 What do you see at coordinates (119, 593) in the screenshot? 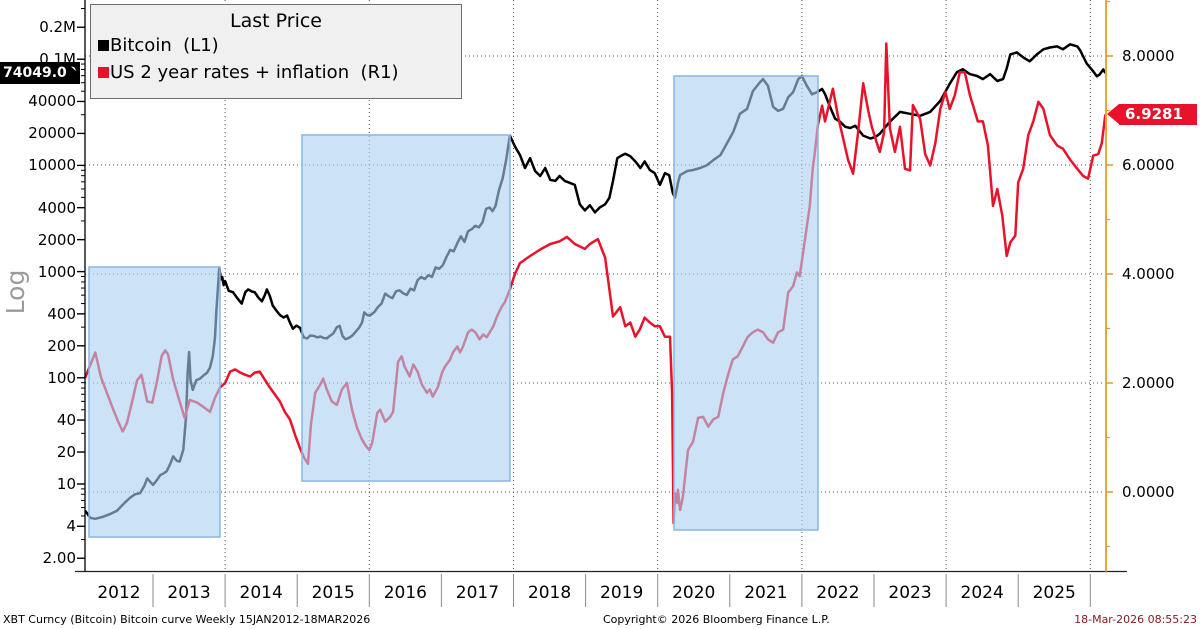
I see `year-label: 2012` at bounding box center [119, 593].